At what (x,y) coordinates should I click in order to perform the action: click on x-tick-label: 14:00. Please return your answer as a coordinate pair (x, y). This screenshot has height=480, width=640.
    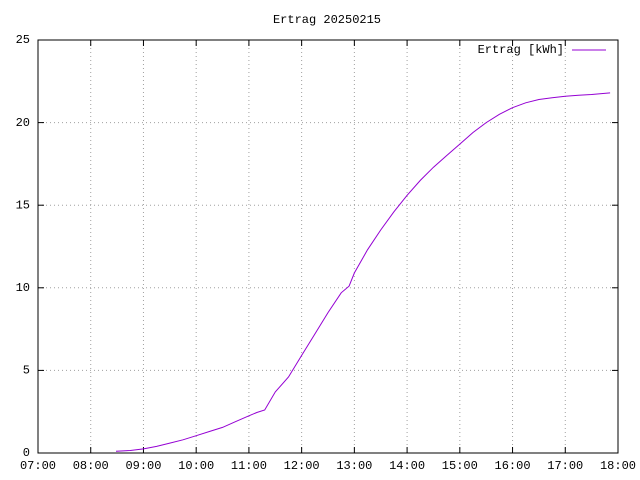
    Looking at the image, I should click on (407, 466).